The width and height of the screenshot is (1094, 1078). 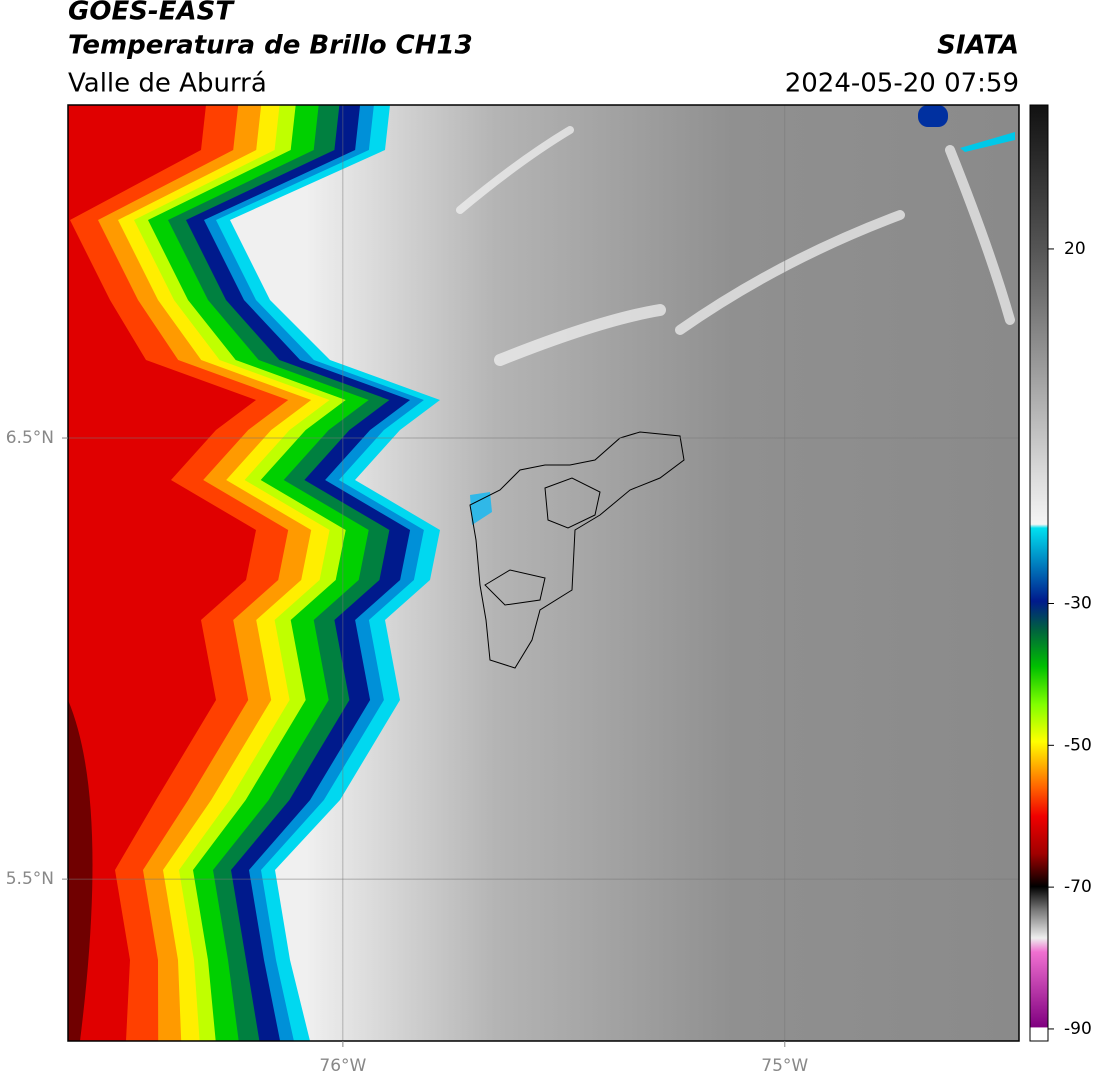 I want to click on timestamp: 2024-05-20 07:59, so click(x=902, y=84).